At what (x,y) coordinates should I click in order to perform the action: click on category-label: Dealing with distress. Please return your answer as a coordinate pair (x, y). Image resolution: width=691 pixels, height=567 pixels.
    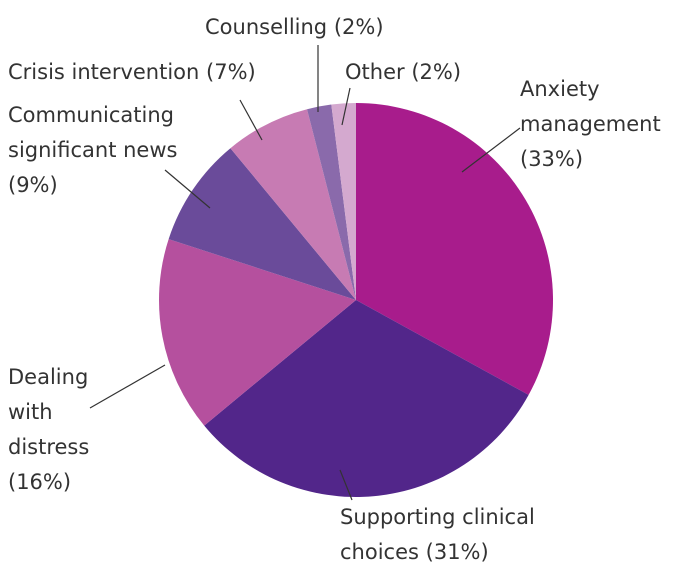
    Looking at the image, I should click on (49, 412).